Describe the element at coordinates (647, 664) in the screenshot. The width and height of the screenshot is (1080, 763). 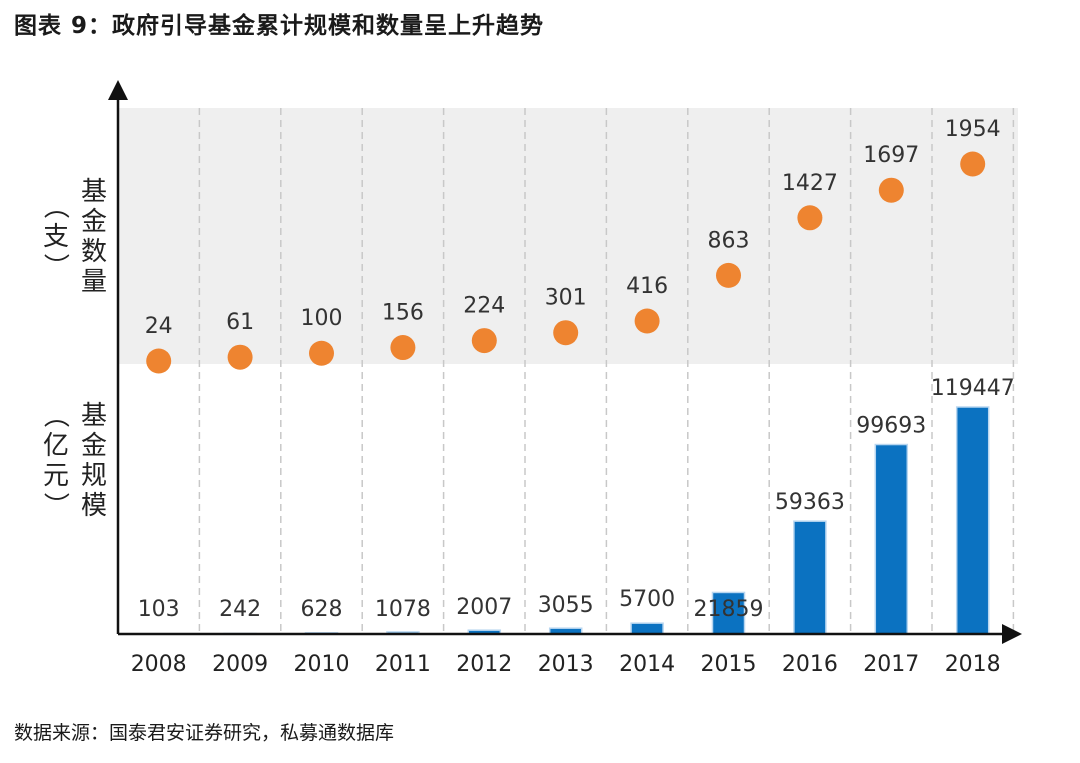
I see `x-tick-label: 2014` at that location.